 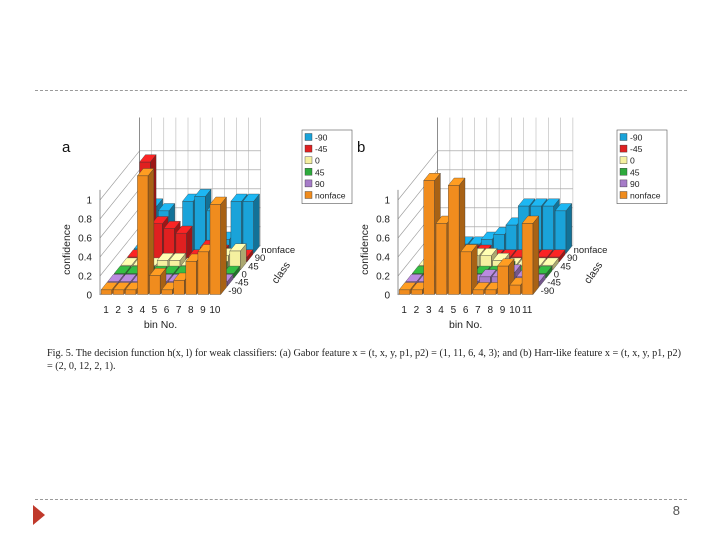 I want to click on x-tick-label: 4, so click(x=441, y=310).